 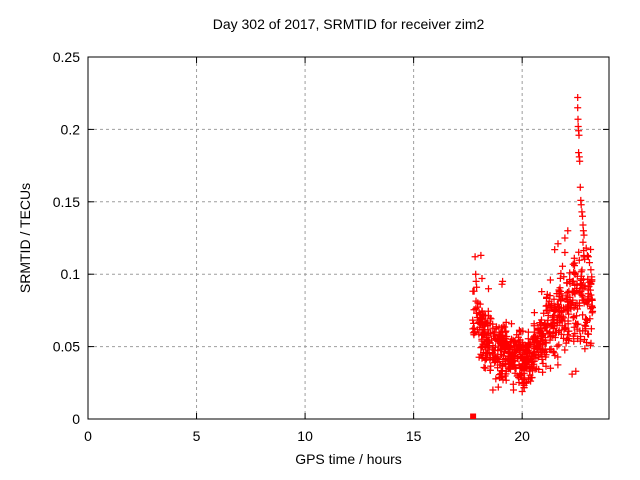 What do you see at coordinates (71, 129) in the screenshot?
I see `y-tick-label: 0.2` at bounding box center [71, 129].